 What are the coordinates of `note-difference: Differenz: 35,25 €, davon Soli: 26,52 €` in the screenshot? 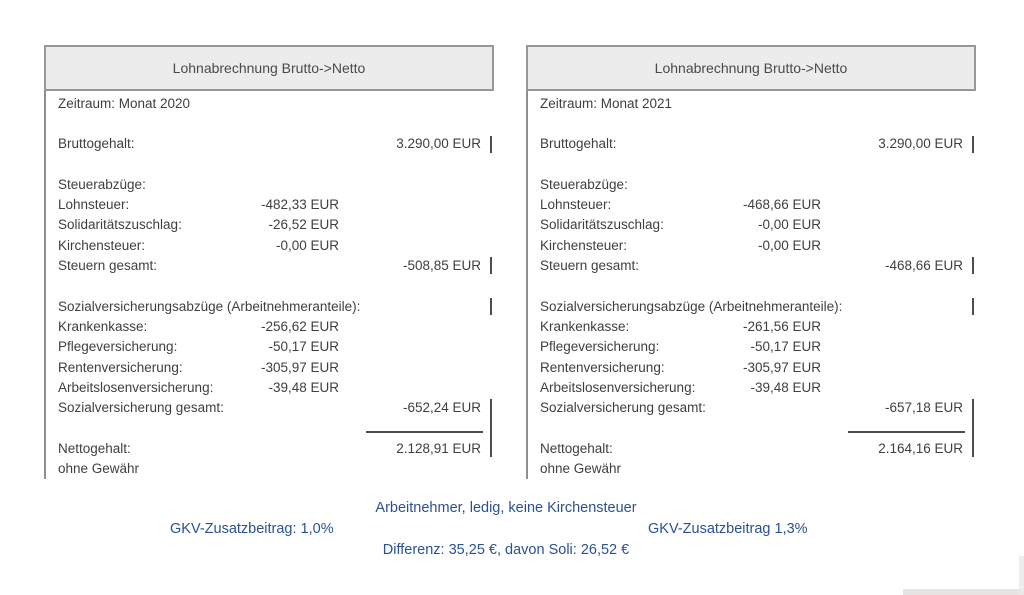 It's located at (506, 550).